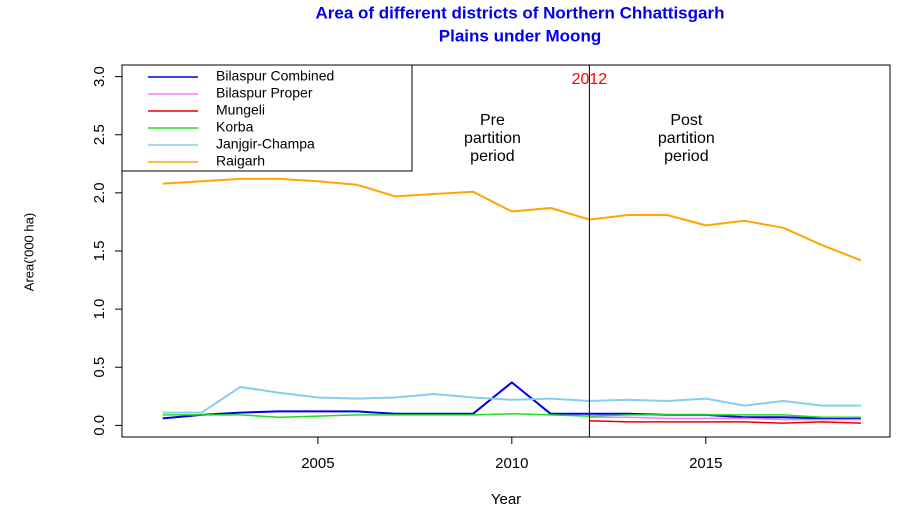 This screenshot has width=915, height=518. What do you see at coordinates (265, 144) in the screenshot?
I see `legend-label: Janjgir-Champa` at bounding box center [265, 144].